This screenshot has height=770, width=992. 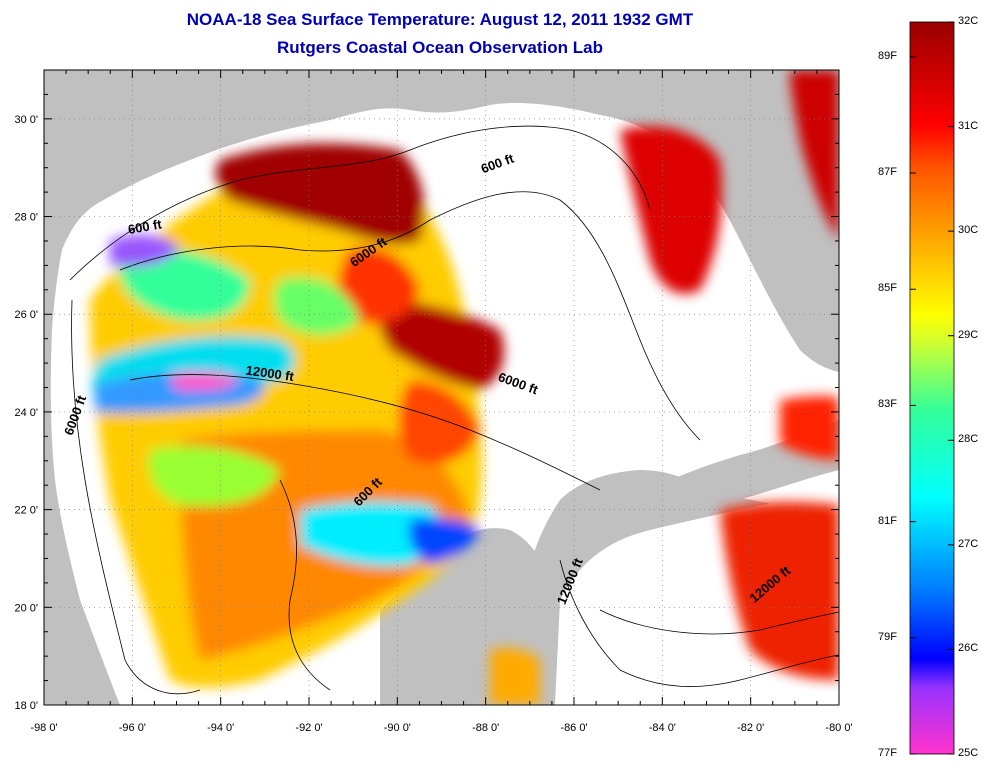 I want to click on x-tick-label: -80 0', so click(x=838, y=728).